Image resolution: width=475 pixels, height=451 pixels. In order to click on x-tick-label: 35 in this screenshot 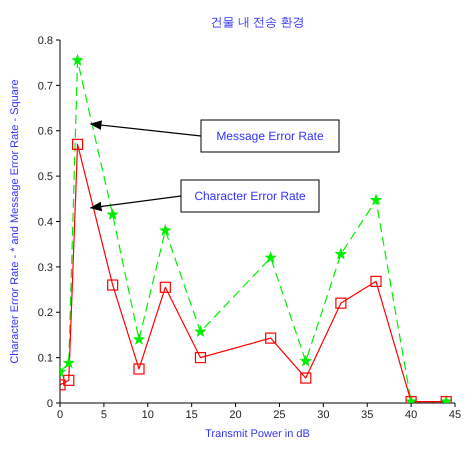, I will do `click(367, 414)`.